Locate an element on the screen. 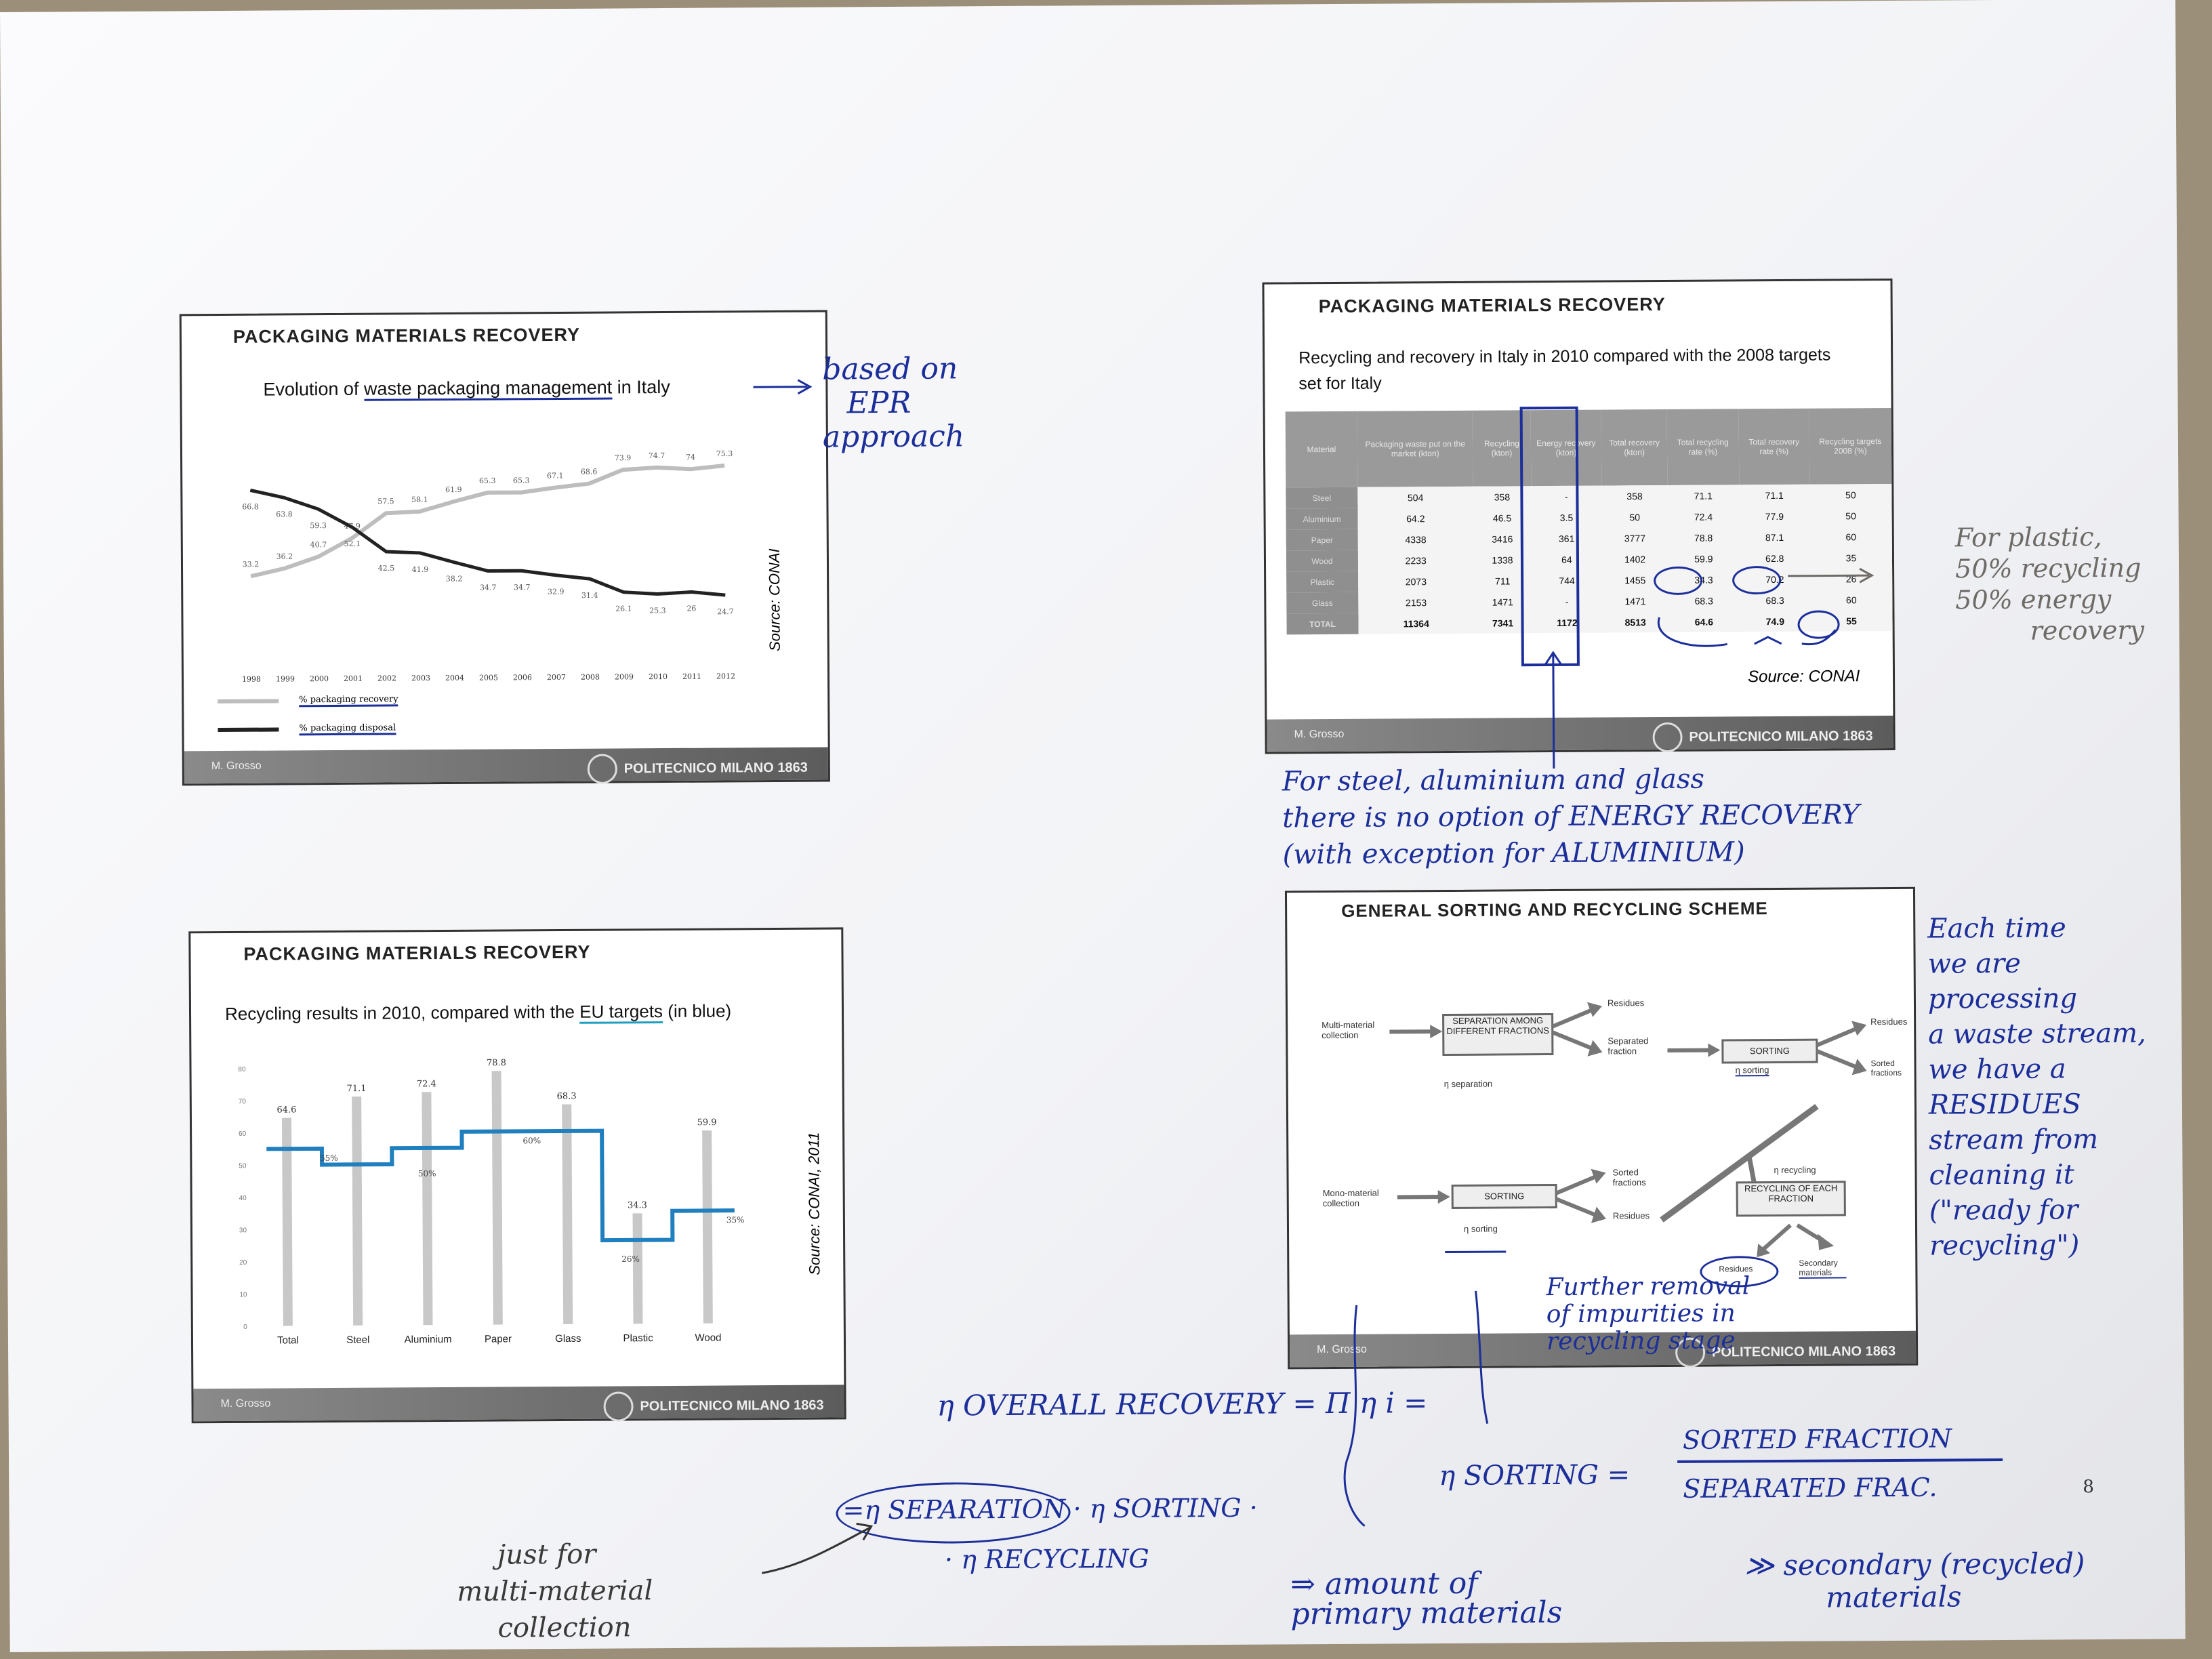 The height and width of the screenshot is (1659, 2212). university-logo: POLITECNICO MILANO 1863 is located at coordinates (1763, 737).